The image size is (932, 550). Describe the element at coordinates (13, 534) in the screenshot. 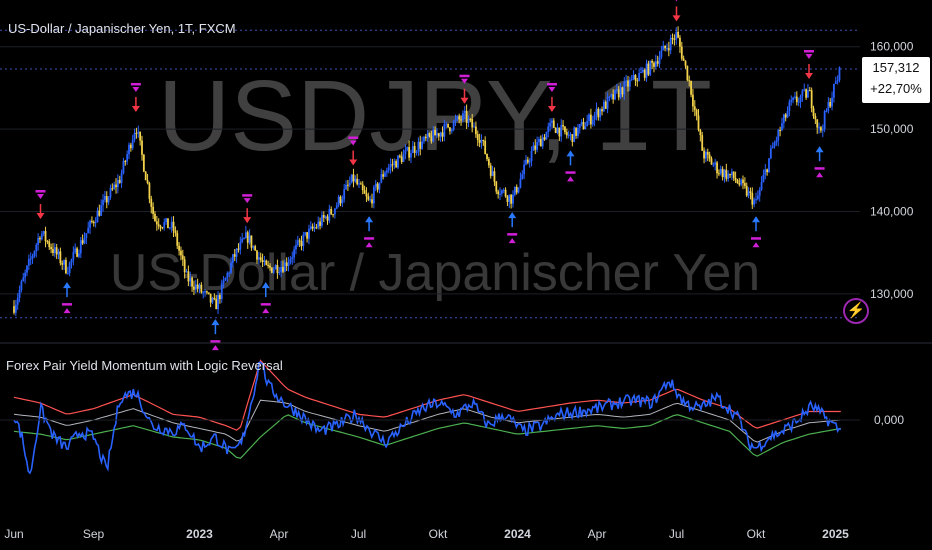

I see `x-tick-label: Jun` at that location.